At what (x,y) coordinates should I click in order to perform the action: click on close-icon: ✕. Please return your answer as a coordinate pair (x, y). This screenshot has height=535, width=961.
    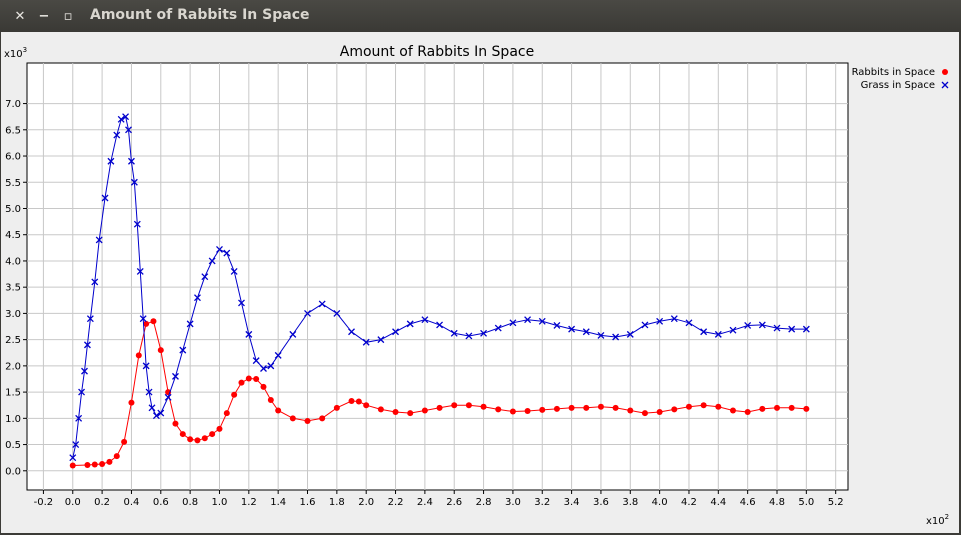
    Looking at the image, I should click on (20, 16).